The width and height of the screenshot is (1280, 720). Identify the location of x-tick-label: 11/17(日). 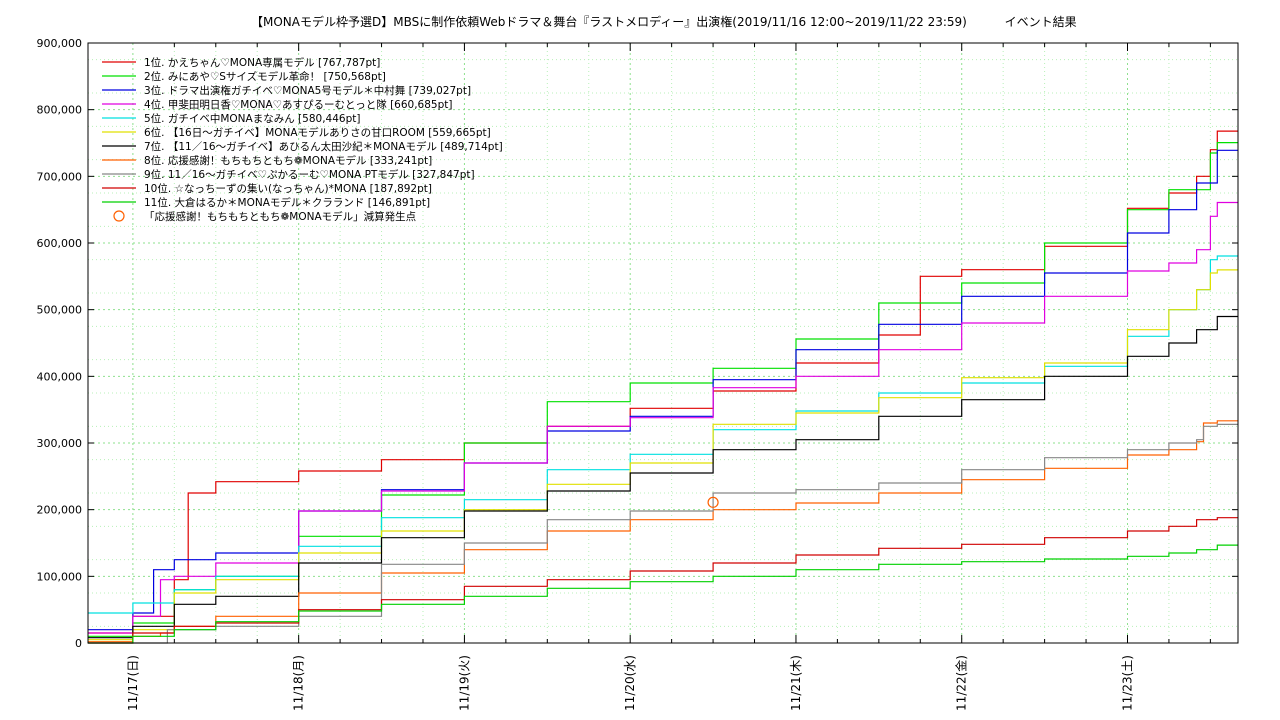
(133, 683).